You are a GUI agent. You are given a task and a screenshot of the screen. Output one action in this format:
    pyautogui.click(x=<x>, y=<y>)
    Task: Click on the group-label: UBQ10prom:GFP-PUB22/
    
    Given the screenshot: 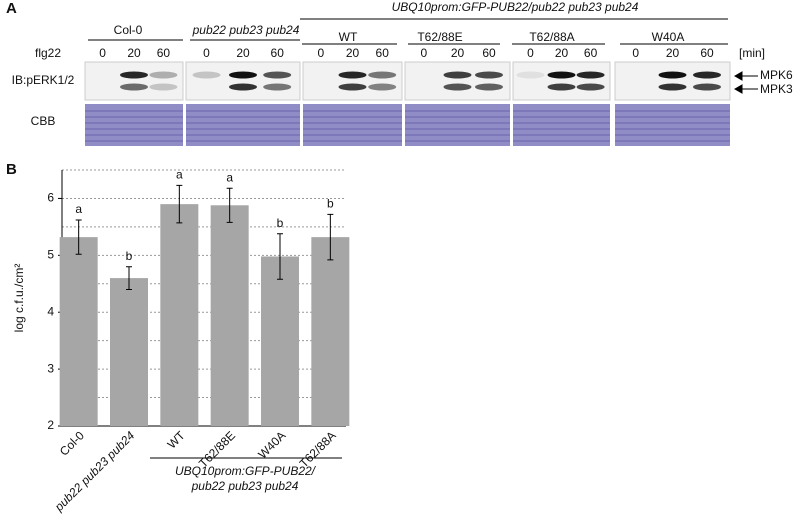 What is the action you would take?
    pyautogui.click(x=246, y=471)
    